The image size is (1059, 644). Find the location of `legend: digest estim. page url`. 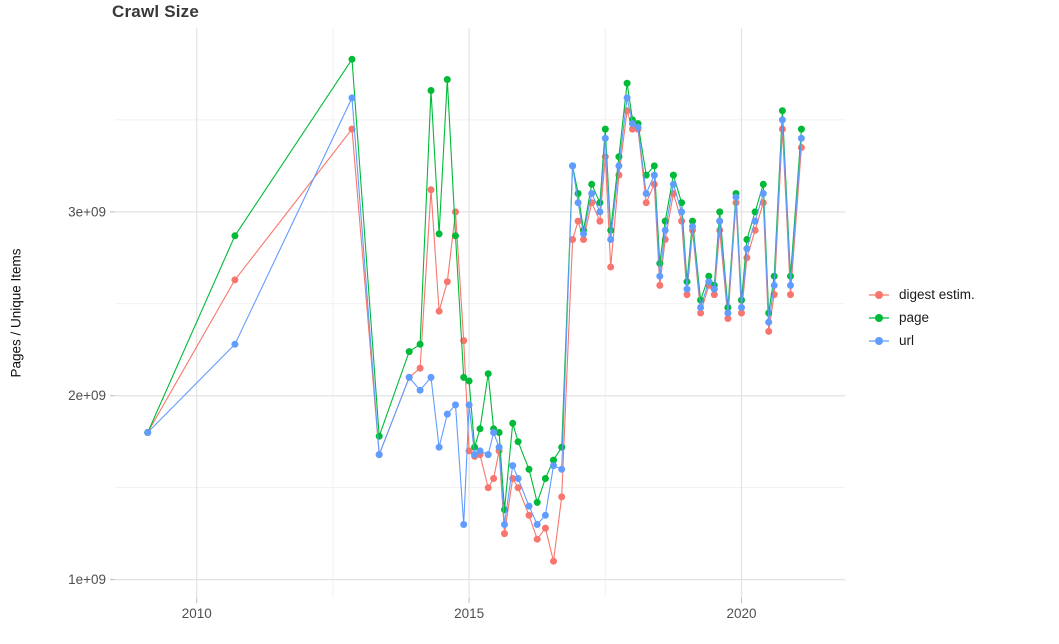

legend: digest estim. page url is located at coordinates (920, 317).